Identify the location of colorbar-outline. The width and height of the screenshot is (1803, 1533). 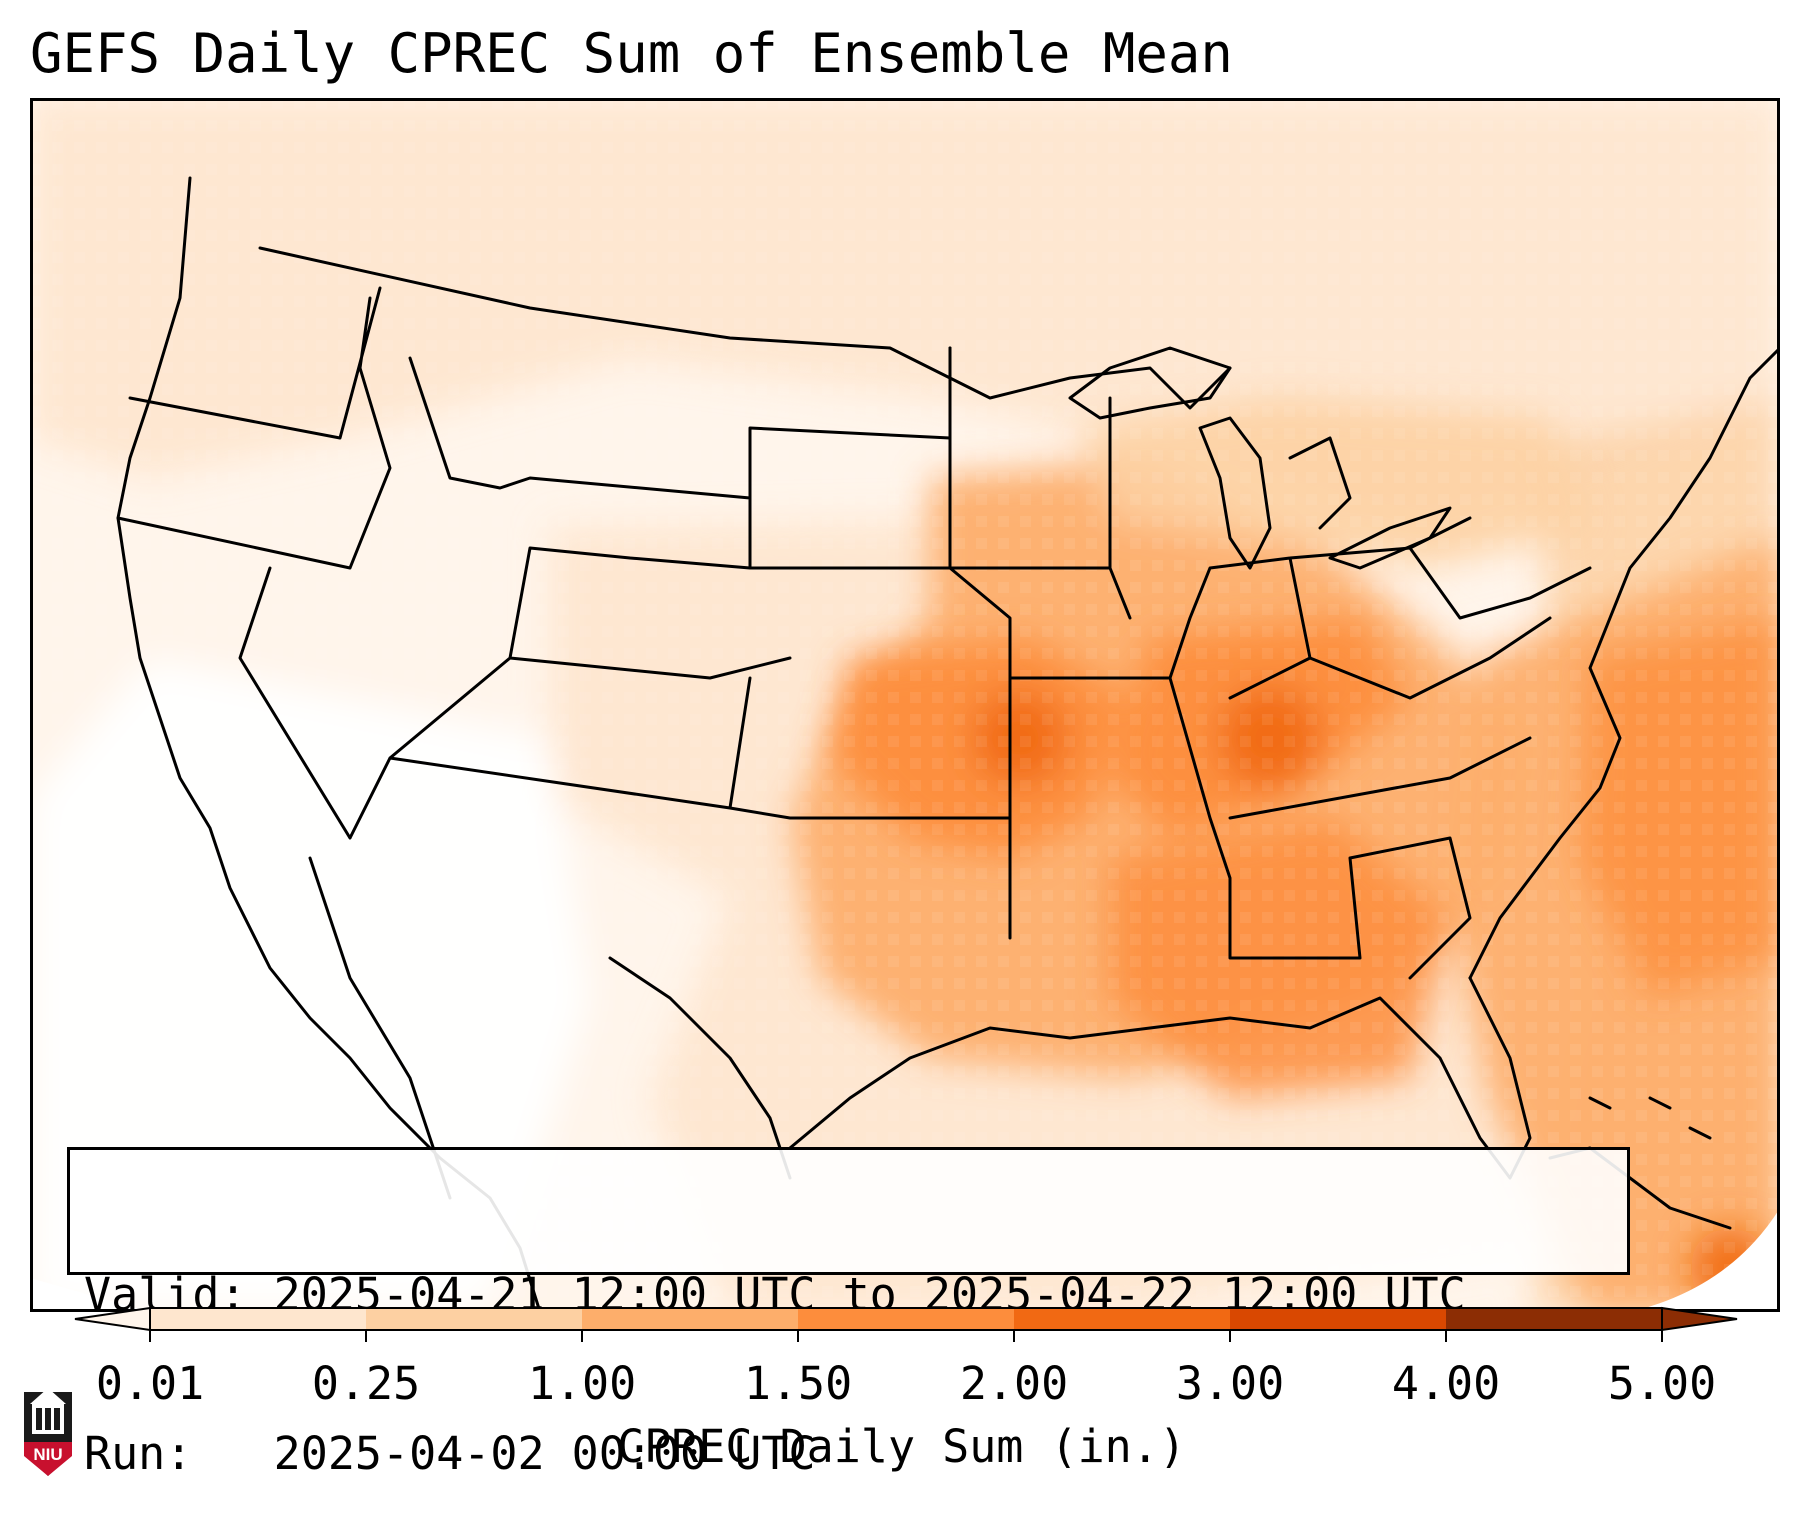
(906, 1319).